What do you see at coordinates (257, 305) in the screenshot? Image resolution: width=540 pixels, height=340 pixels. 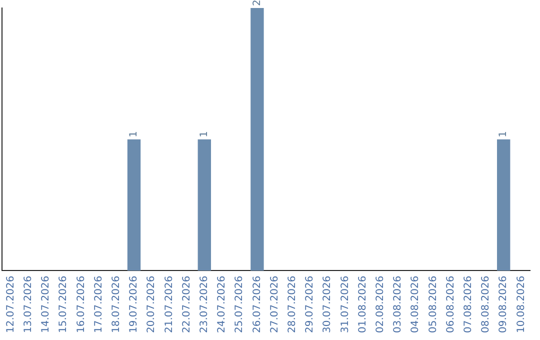 I see `x-tick-label: 26.07.2026` at bounding box center [257, 305].